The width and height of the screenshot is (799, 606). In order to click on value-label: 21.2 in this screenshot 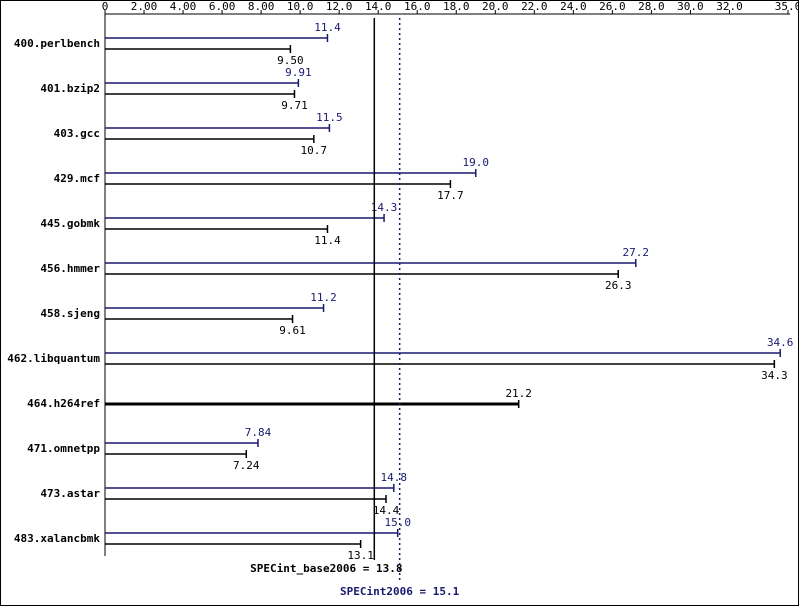, I will do `click(518, 393)`.